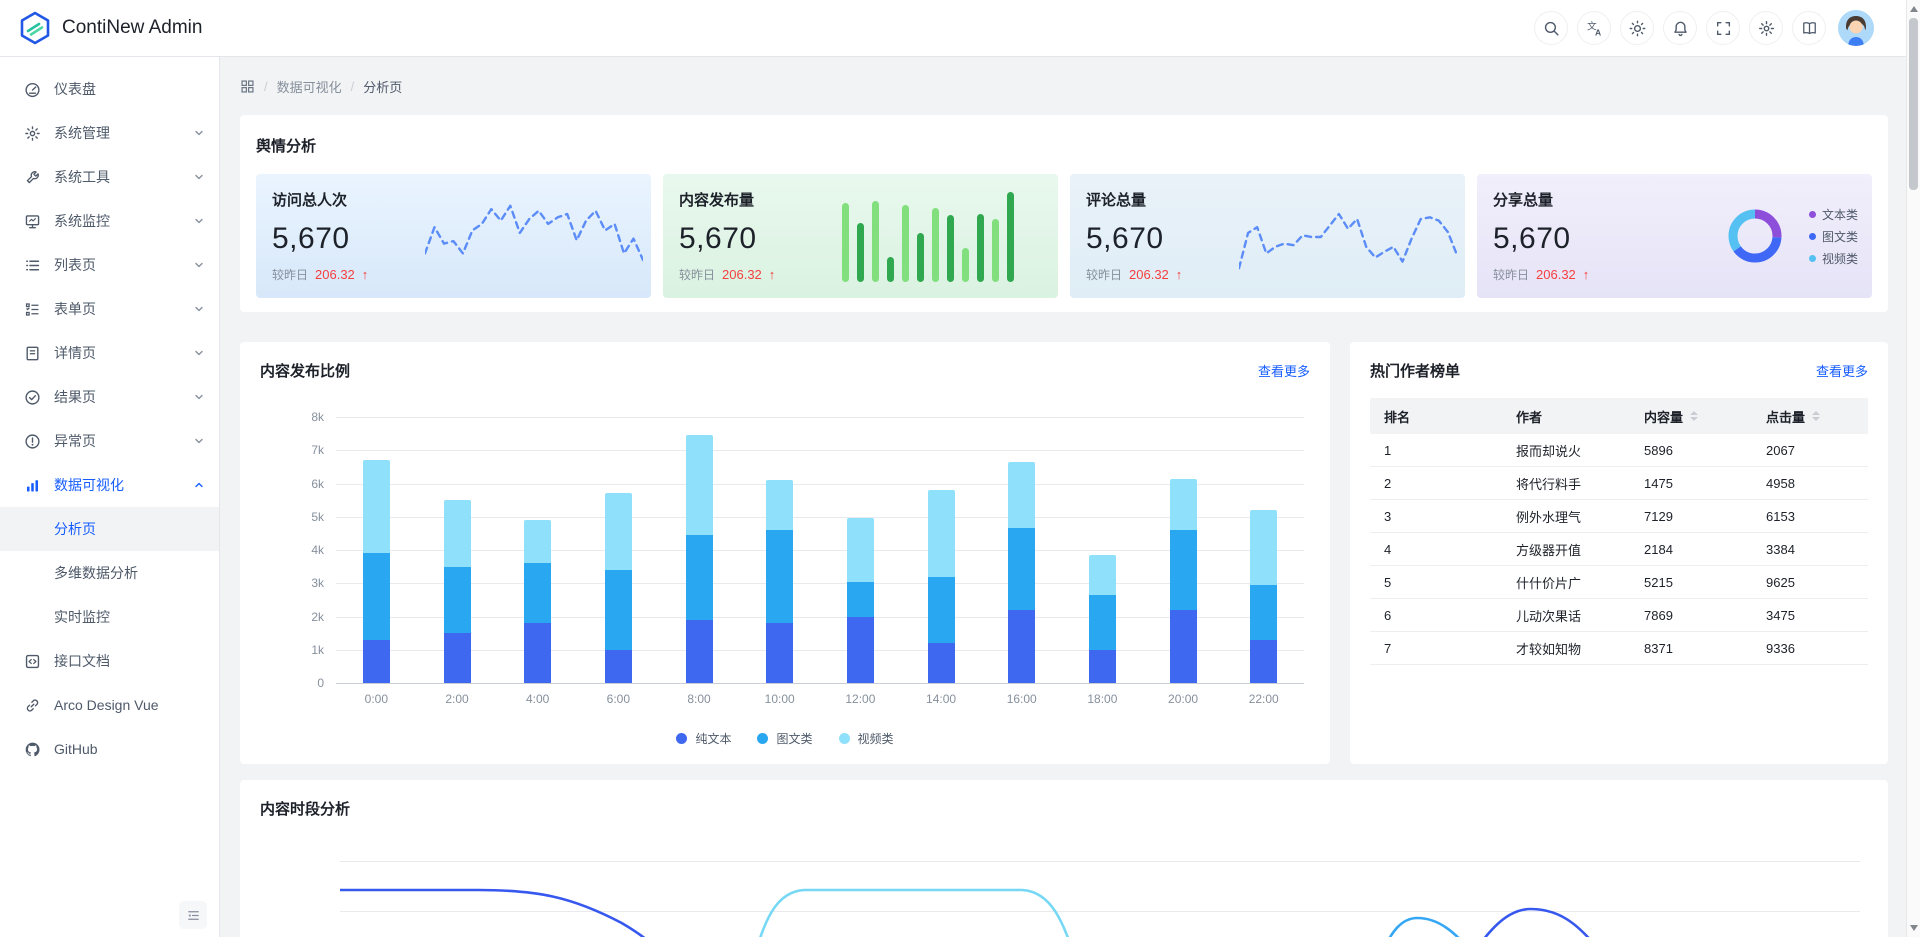 The image size is (1920, 937). Describe the element at coordinates (699, 699) in the screenshot. I see `x-axis-label: 8:00` at that location.